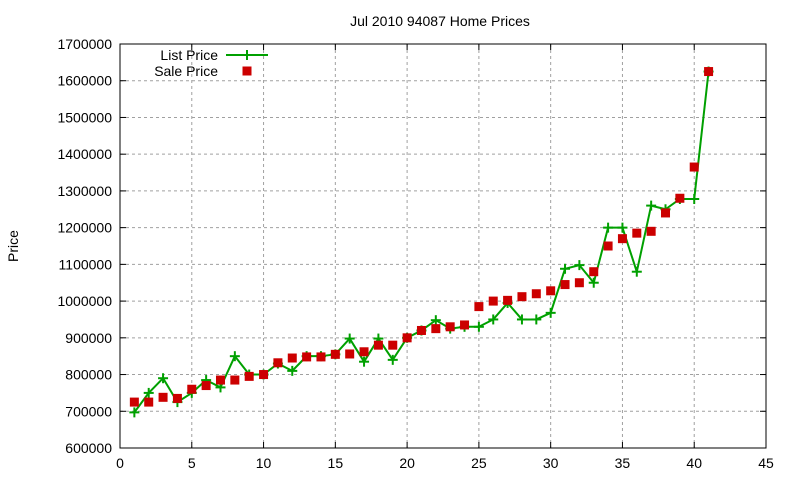 This screenshot has width=800, height=485. What do you see at coordinates (84, 117) in the screenshot?
I see `y-tick-label: 1500000` at bounding box center [84, 117].